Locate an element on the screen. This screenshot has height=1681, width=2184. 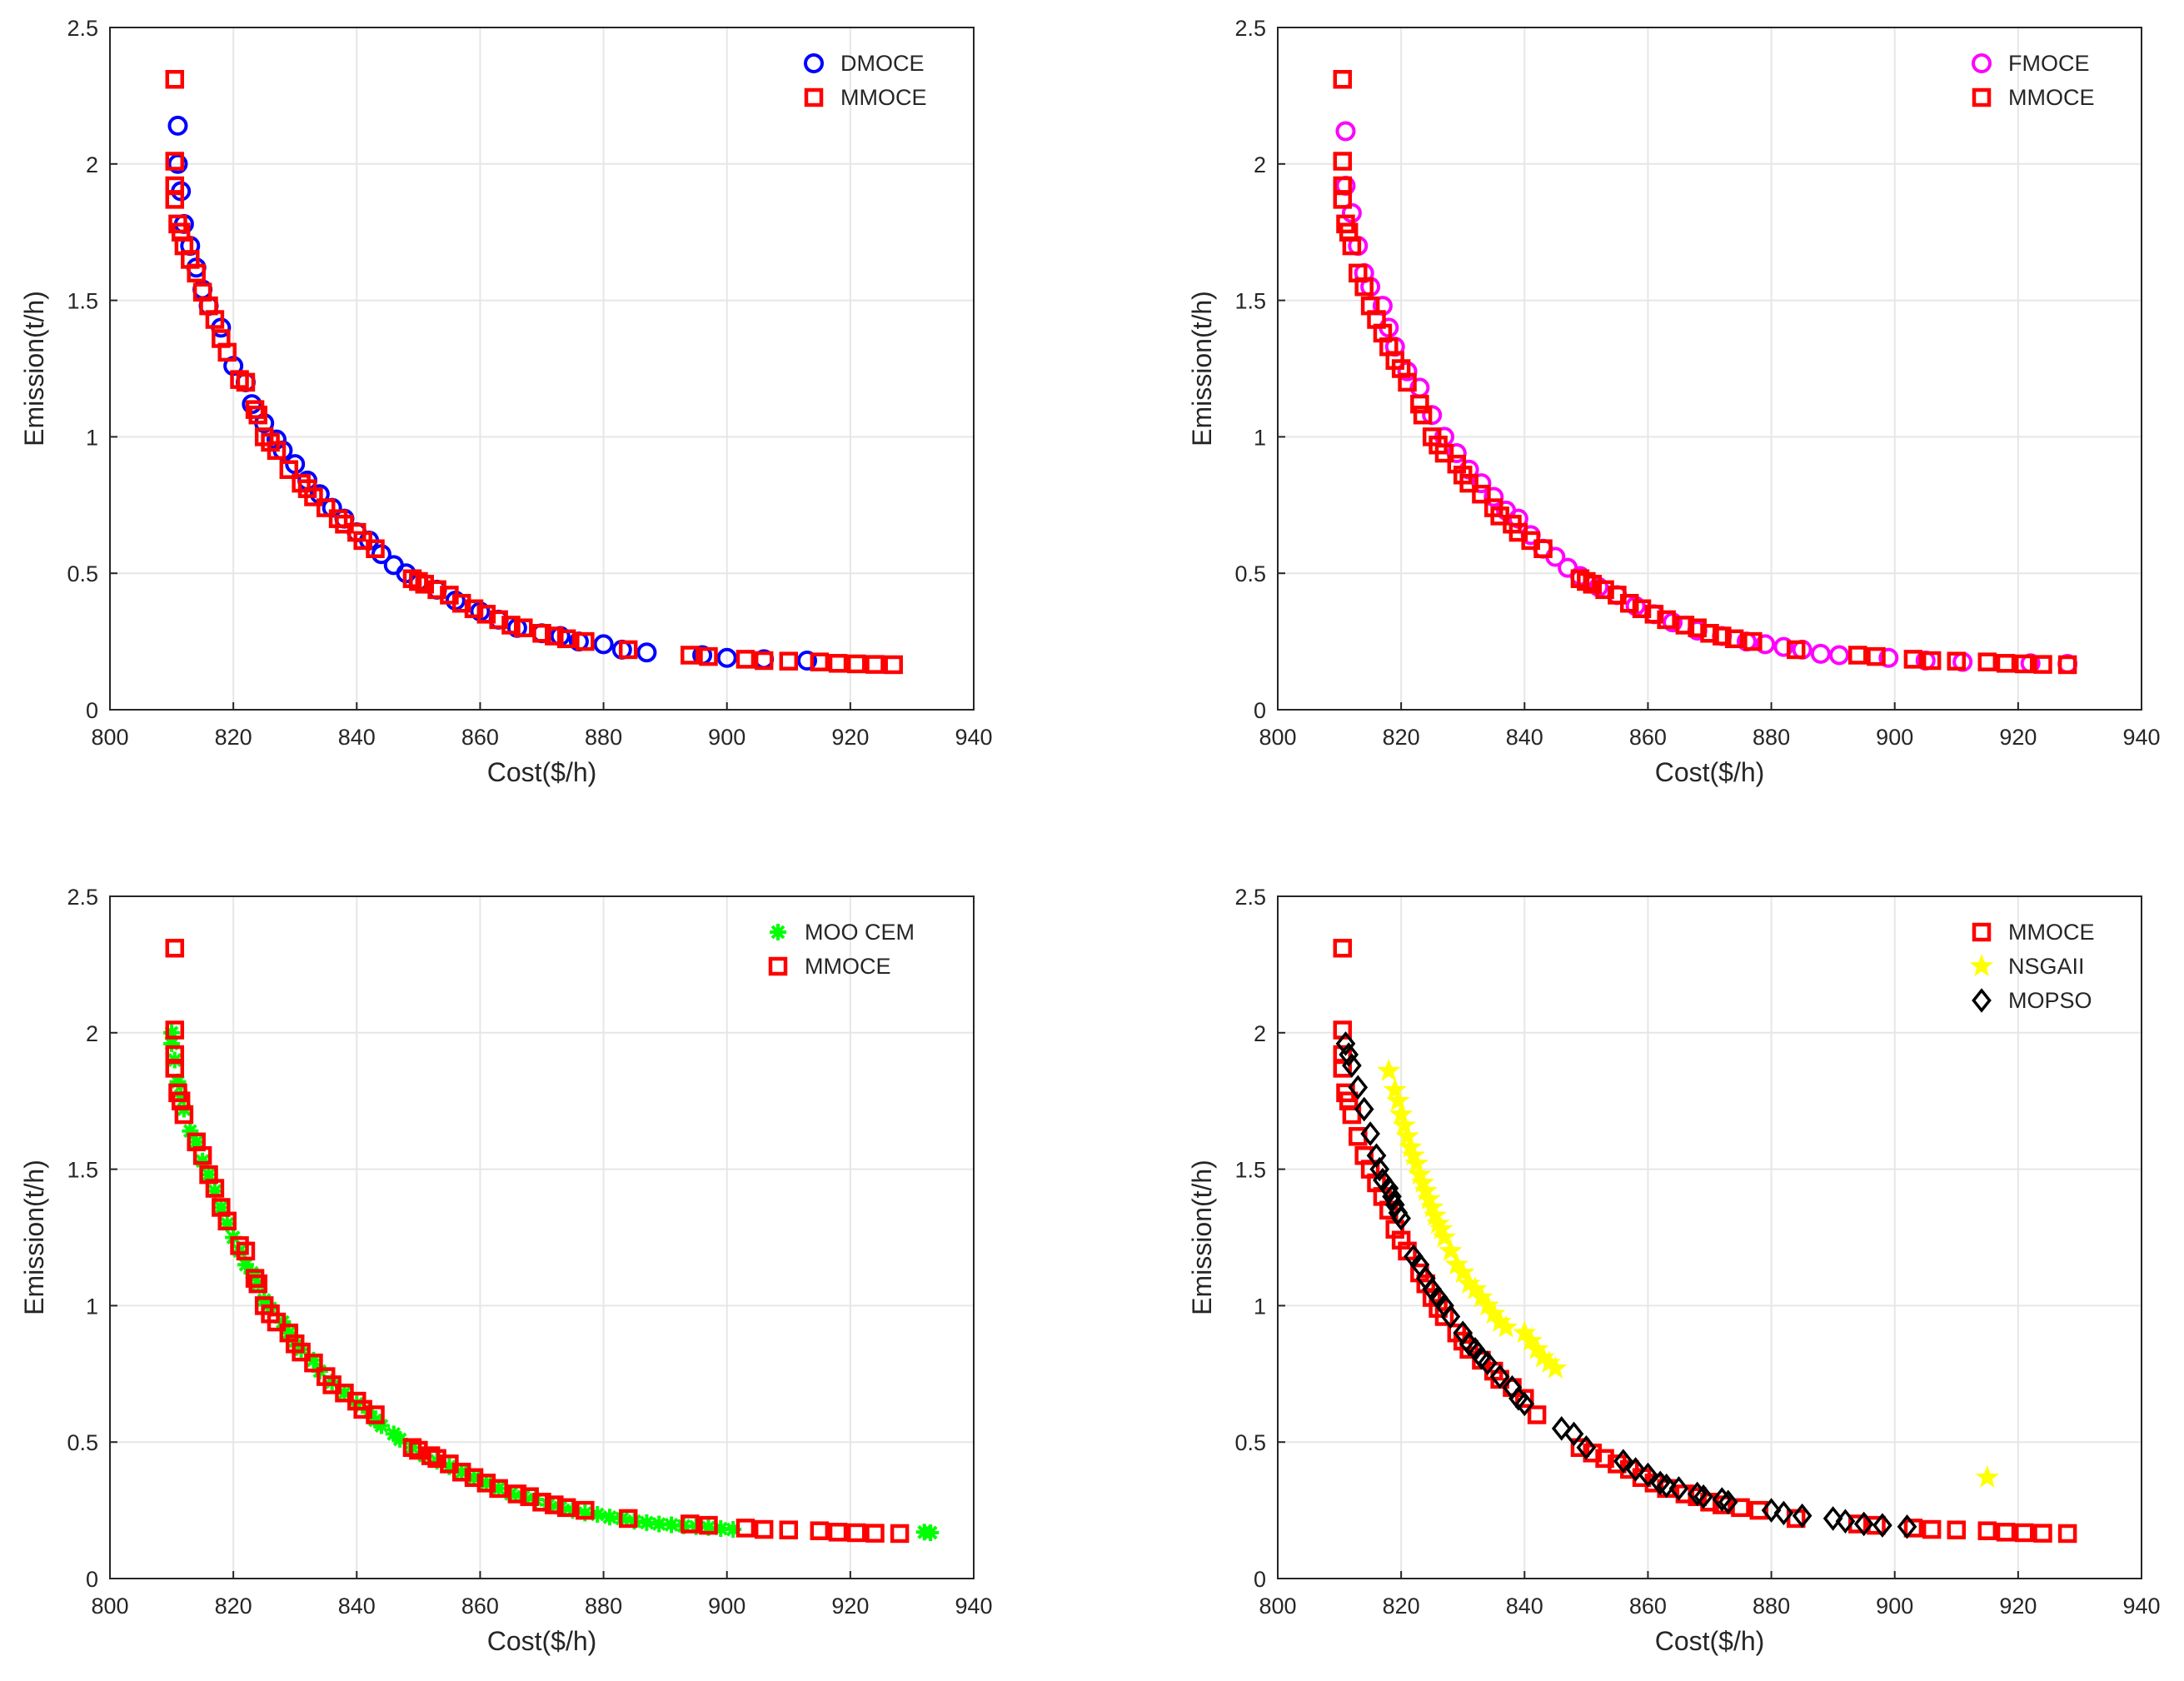
legend-label: MOO CEM is located at coordinates (860, 932).